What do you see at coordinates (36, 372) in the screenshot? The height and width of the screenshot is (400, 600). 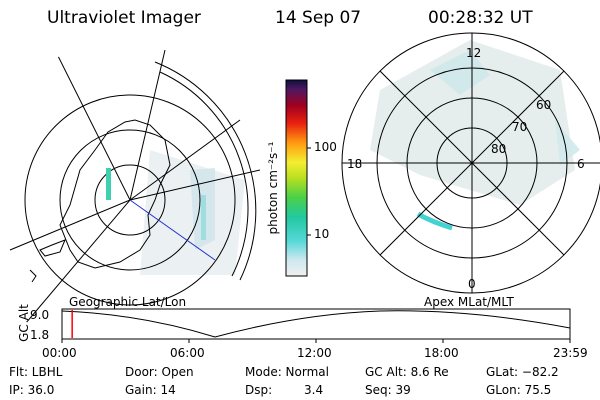 I see `filter-status: Flt: LBHL` at bounding box center [36, 372].